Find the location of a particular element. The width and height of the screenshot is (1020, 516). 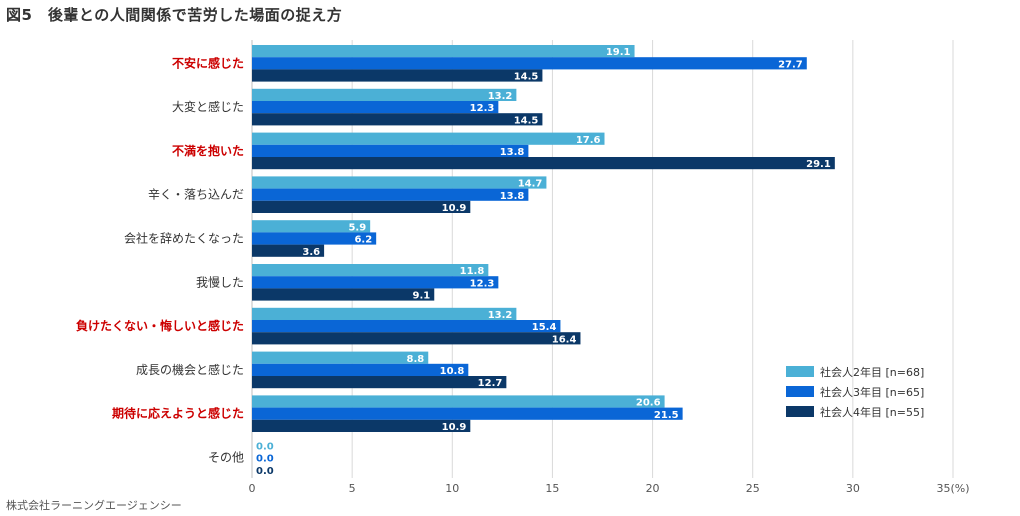

data-label: 10.8 is located at coordinates (452, 371).